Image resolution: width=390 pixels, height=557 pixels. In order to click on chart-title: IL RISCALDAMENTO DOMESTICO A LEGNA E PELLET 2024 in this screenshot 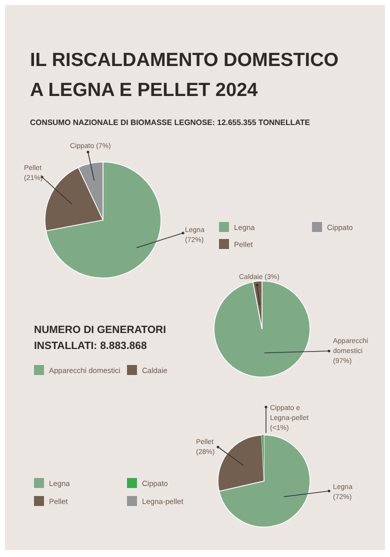, I will do `click(184, 75)`.